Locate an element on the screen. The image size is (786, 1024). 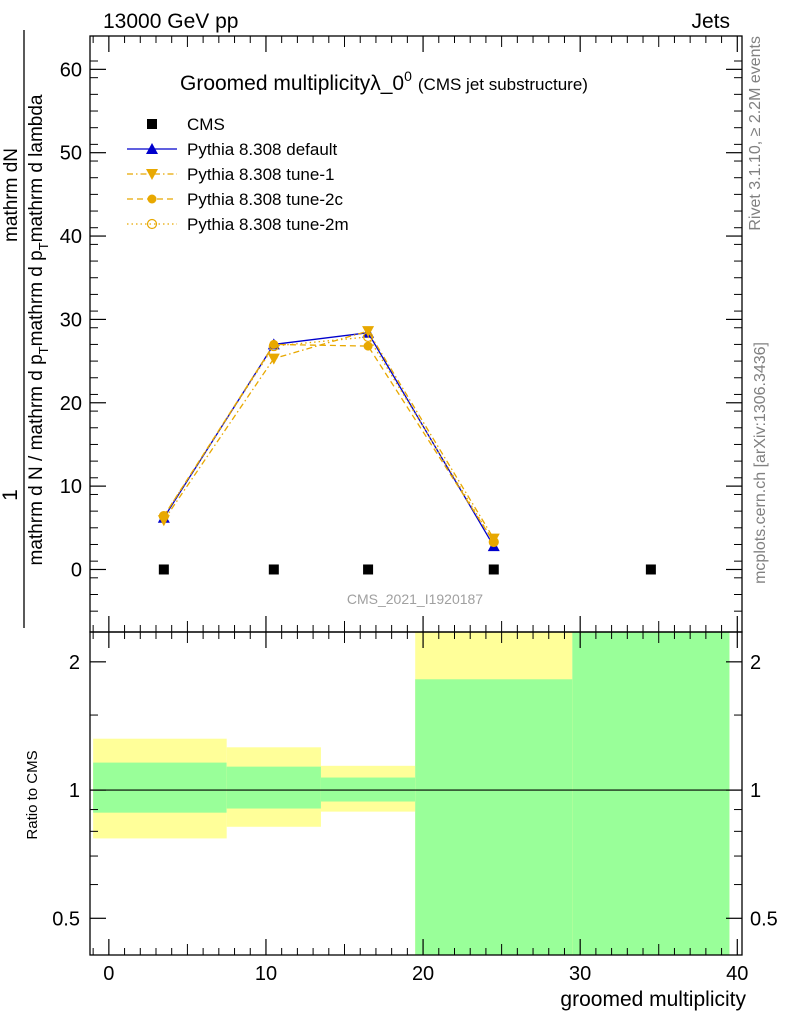
main-ytick-label-4: 40 is located at coordinates (71, 237).